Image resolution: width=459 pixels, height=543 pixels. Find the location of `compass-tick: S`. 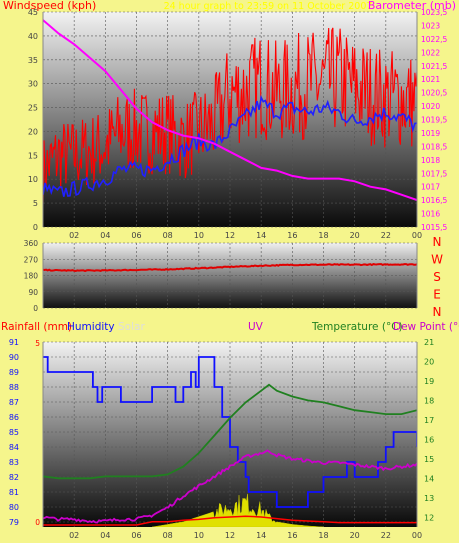

compass-tick: S is located at coordinates (437, 277).